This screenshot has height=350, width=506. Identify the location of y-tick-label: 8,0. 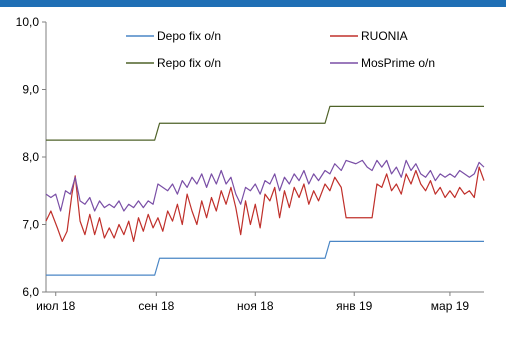
(30, 157).